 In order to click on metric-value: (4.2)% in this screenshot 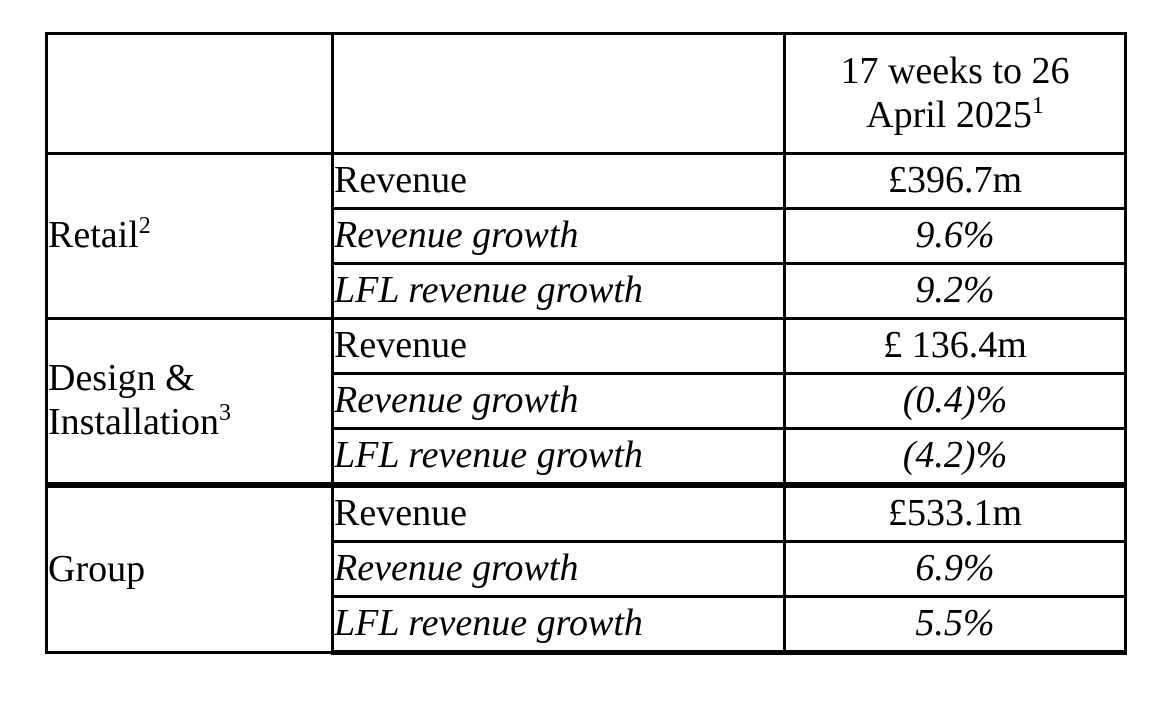, I will do `click(955, 457)`.